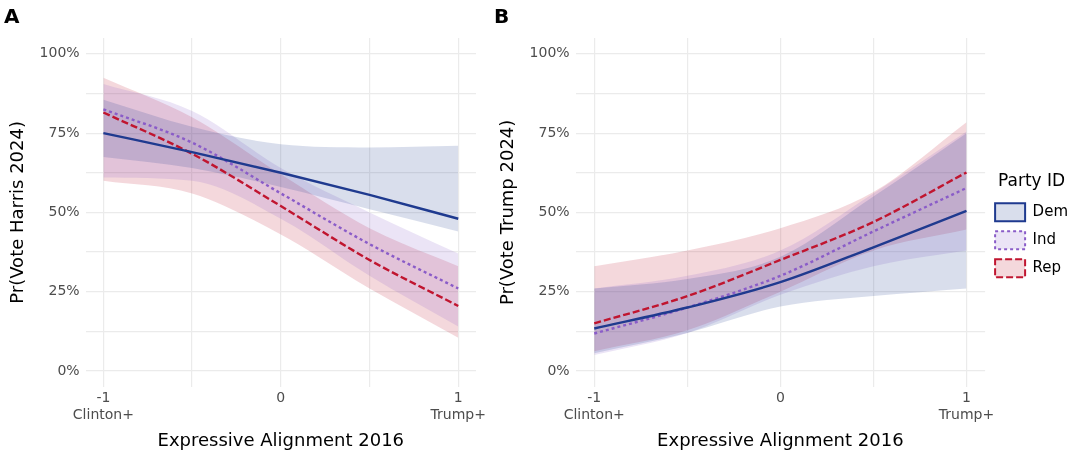 The width and height of the screenshot is (1084, 460). What do you see at coordinates (1050, 211) in the screenshot?
I see `legend-label: Dem` at bounding box center [1050, 211].